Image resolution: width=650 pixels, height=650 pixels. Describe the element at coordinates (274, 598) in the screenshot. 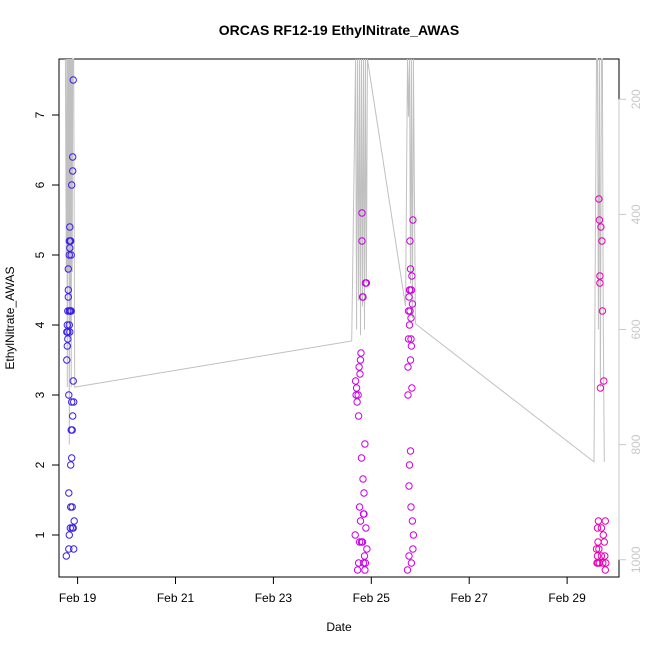

I see `x-tick-label: Feb 23` at that location.